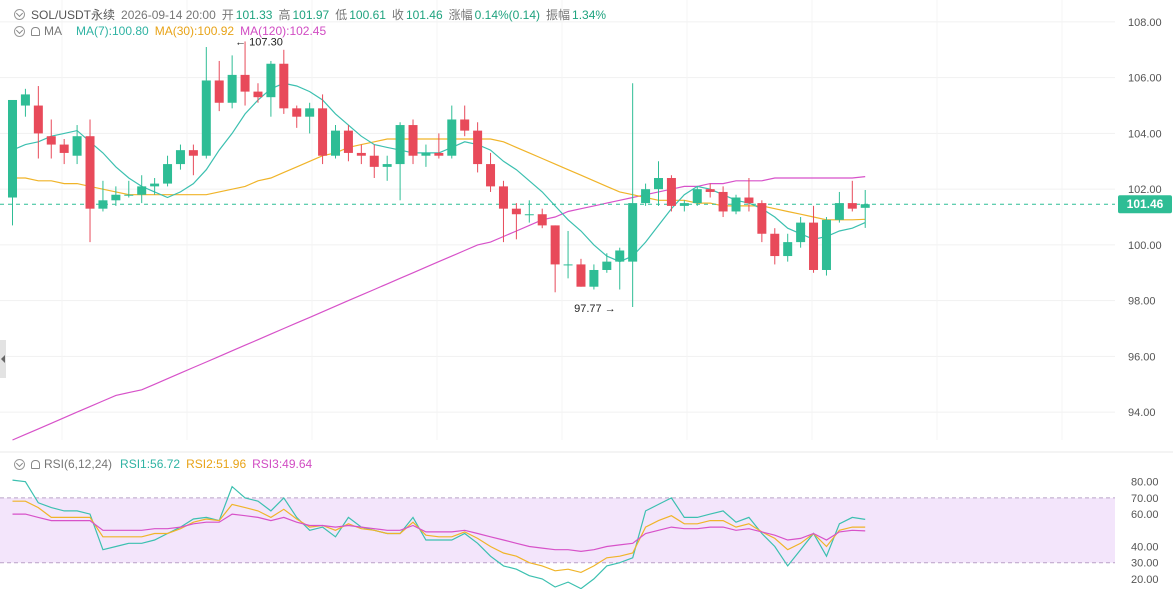  I want to click on price-tick-label: 100.00, so click(1145, 246).